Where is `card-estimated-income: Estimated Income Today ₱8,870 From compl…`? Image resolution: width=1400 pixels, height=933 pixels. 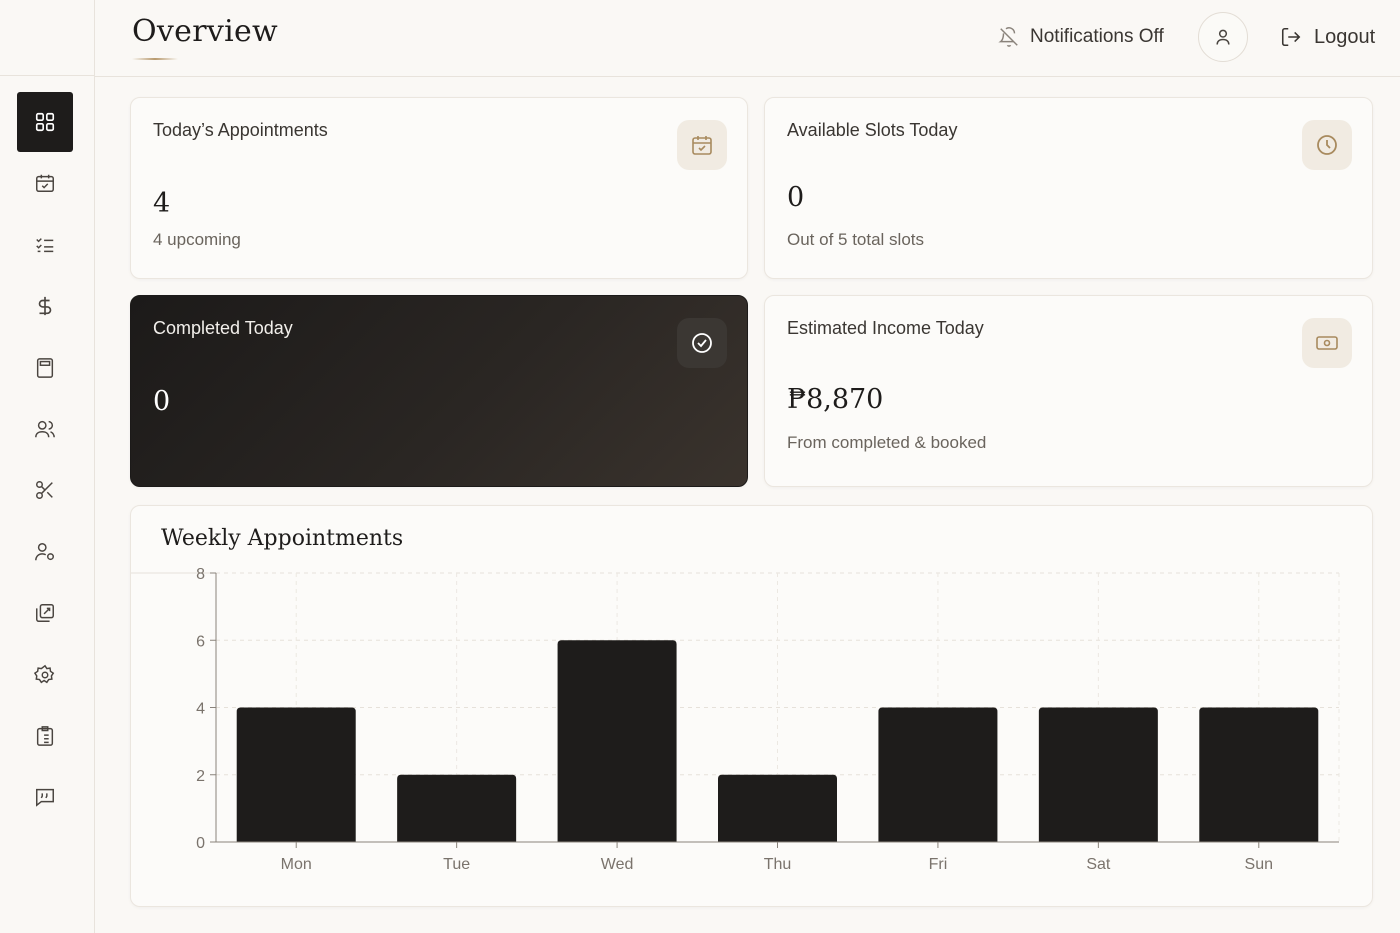 card-estimated-income: Estimated Income Today ₱8,870 From compl… is located at coordinates (1068, 391).